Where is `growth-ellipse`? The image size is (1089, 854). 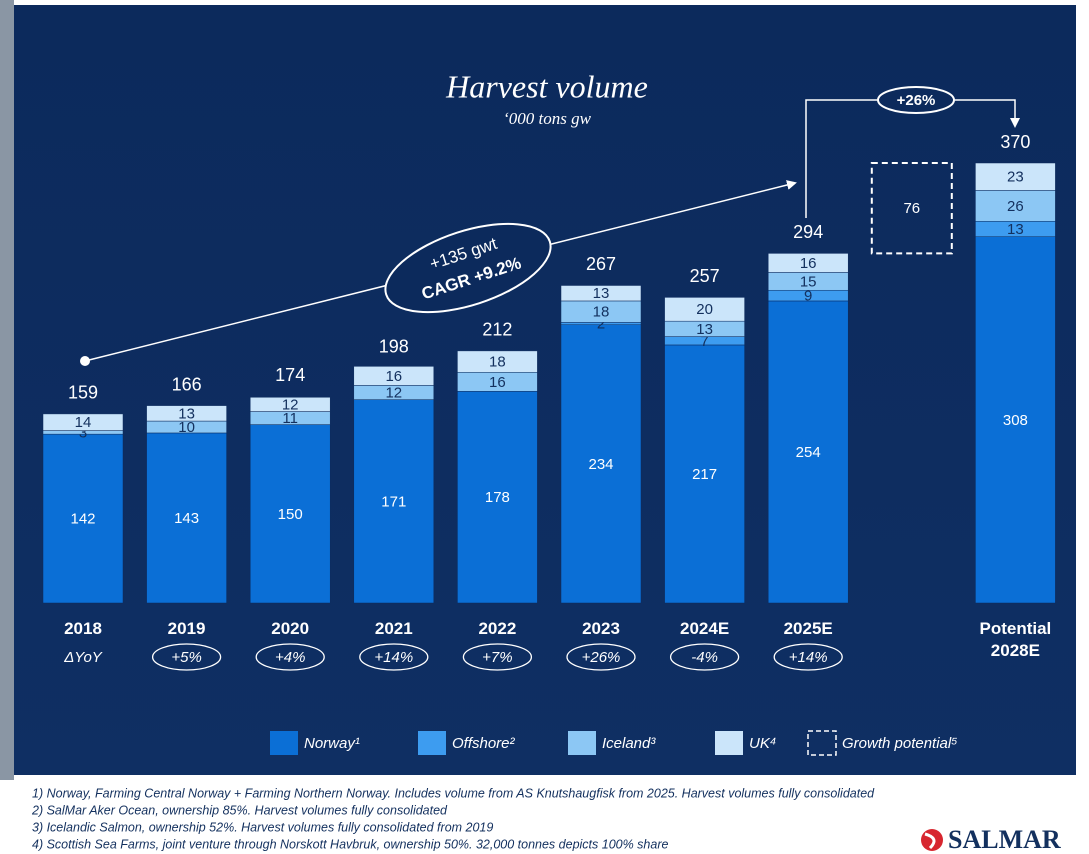
growth-ellipse is located at coordinates (916, 100).